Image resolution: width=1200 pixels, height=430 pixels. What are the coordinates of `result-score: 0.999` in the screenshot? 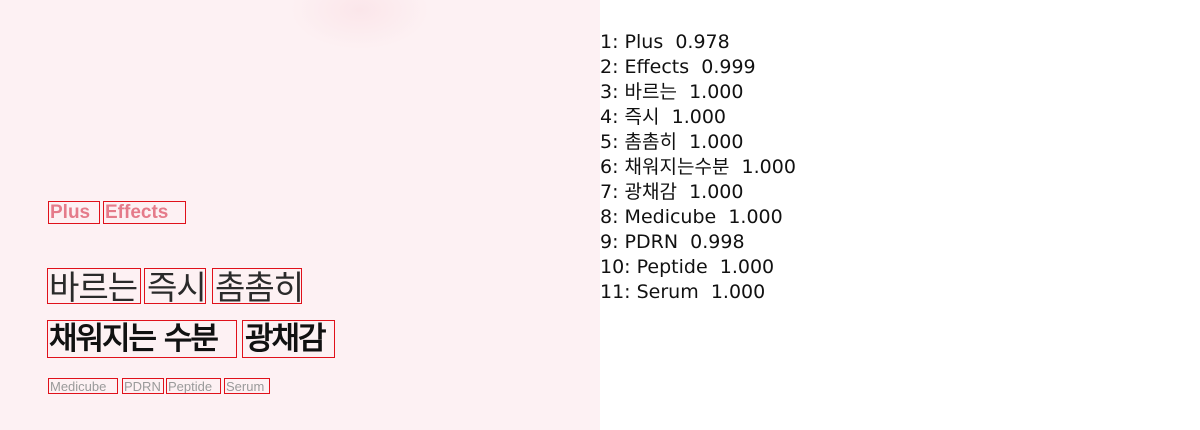 It's located at (728, 67).